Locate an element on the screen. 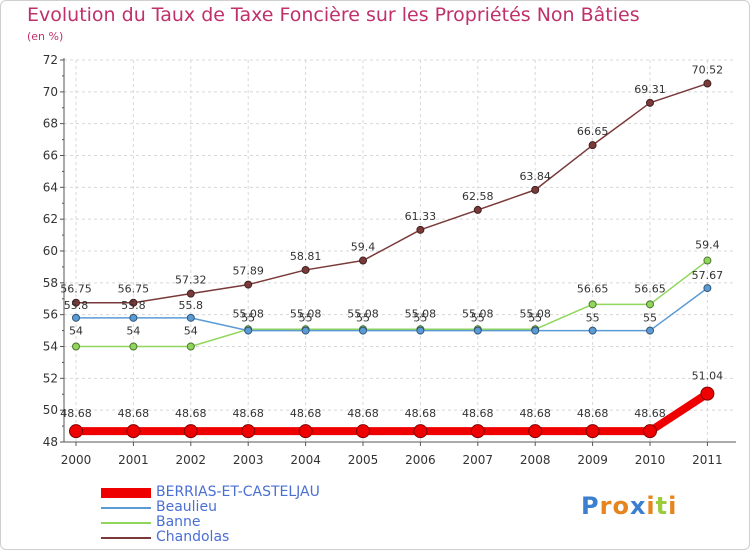  logo-letter: r is located at coordinates (606, 506).